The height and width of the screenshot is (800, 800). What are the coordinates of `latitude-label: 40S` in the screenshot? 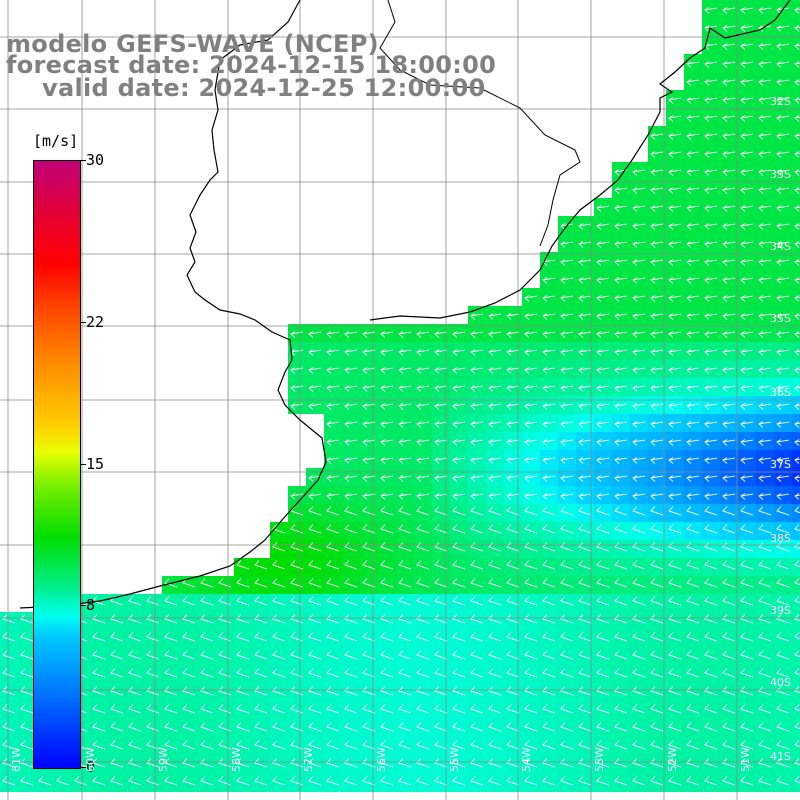 It's located at (780, 682).